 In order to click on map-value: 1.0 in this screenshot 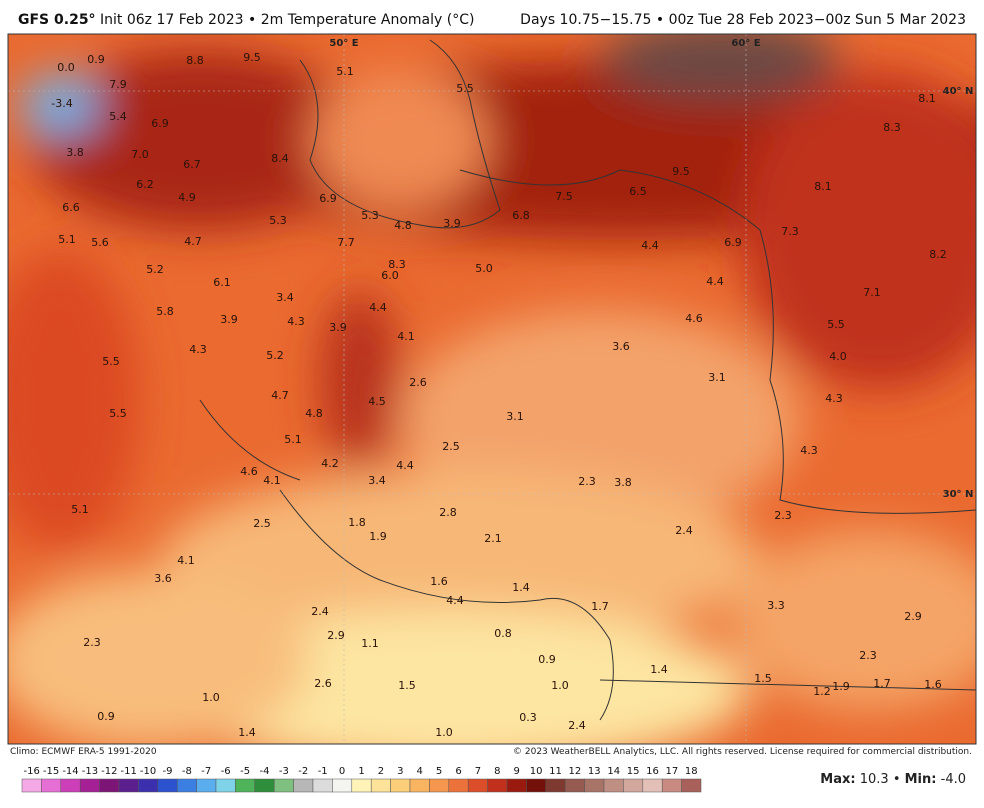, I will do `click(560, 685)`.